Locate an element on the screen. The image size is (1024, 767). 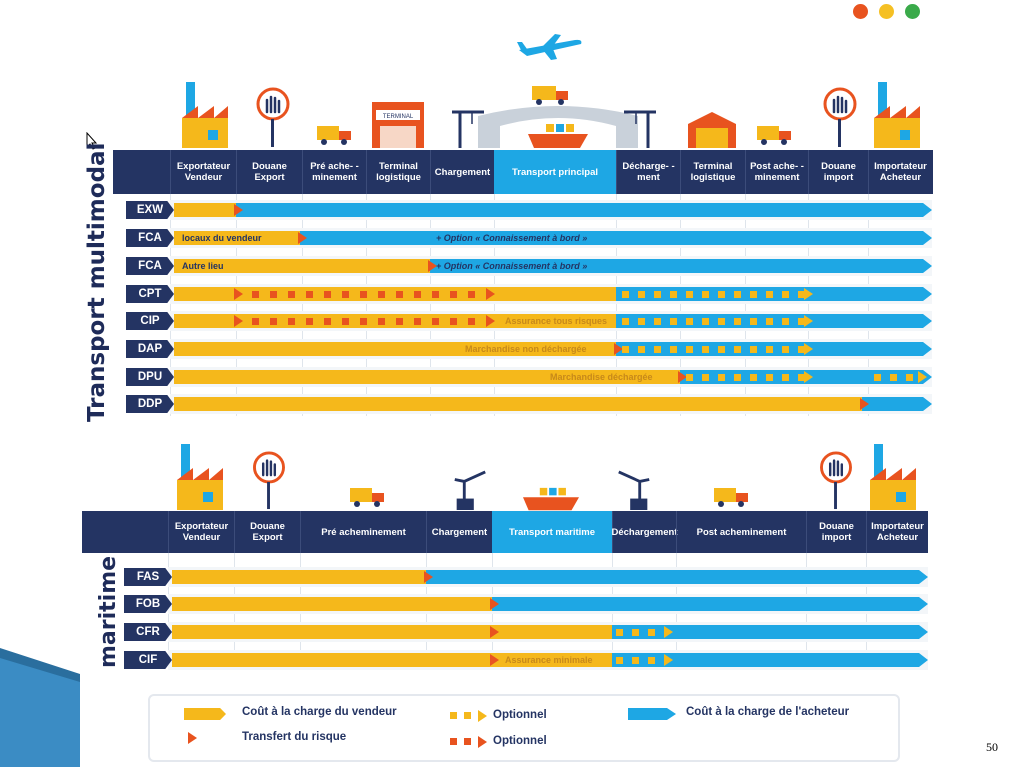
red-dot is located at coordinates (860, 11).